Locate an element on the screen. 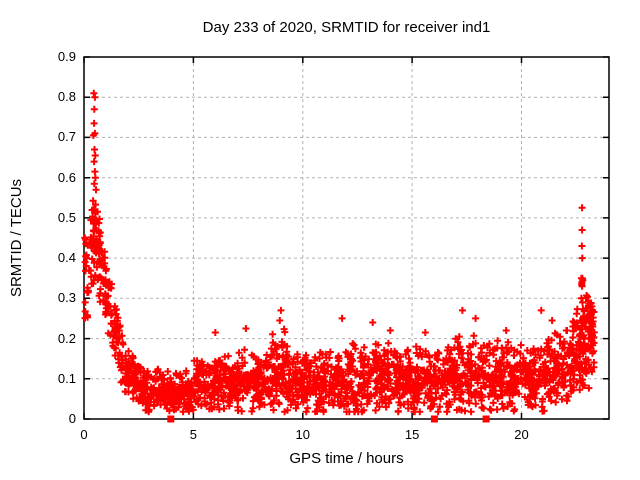 This screenshot has height=480, width=640. y-tick-label: 0.8 is located at coordinates (66, 97).